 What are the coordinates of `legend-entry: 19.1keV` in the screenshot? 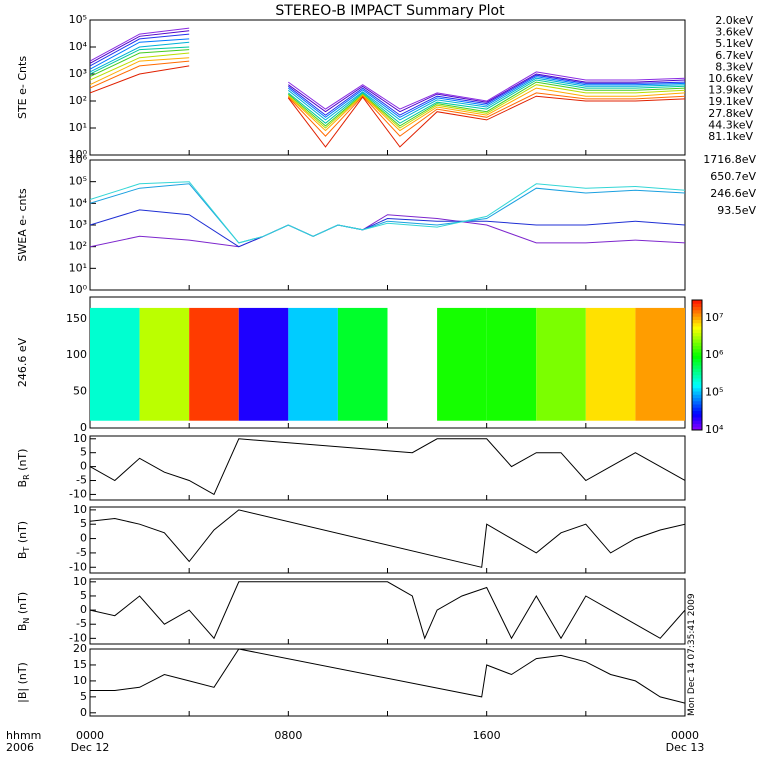 It's located at (730, 101).